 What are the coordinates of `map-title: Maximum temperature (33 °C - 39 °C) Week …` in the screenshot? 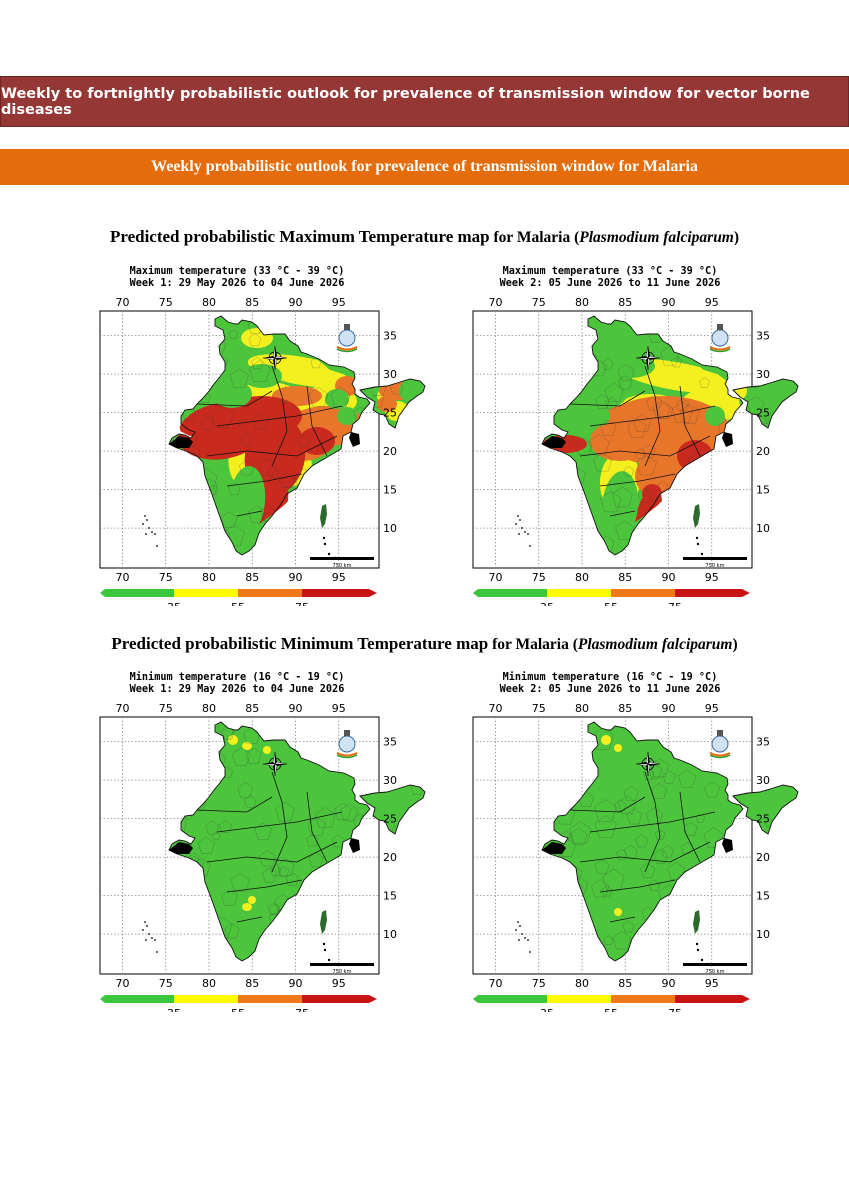 It's located at (610, 278).